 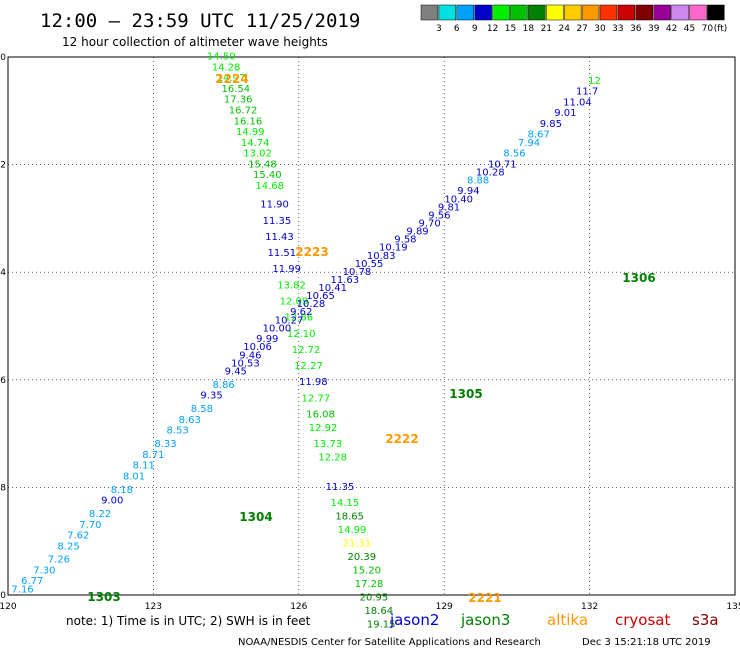 I want to click on jason2-wave-height-label: 10.83, so click(x=381, y=256).